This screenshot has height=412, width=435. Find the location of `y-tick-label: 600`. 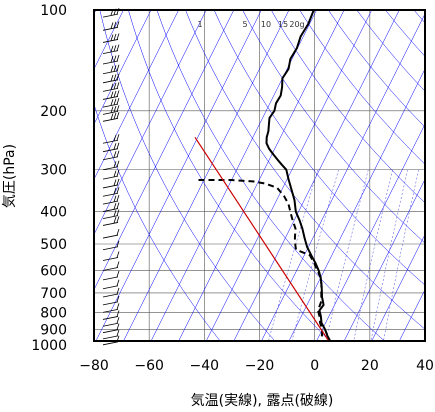

y-tick-label: 600 is located at coordinates (53, 272).